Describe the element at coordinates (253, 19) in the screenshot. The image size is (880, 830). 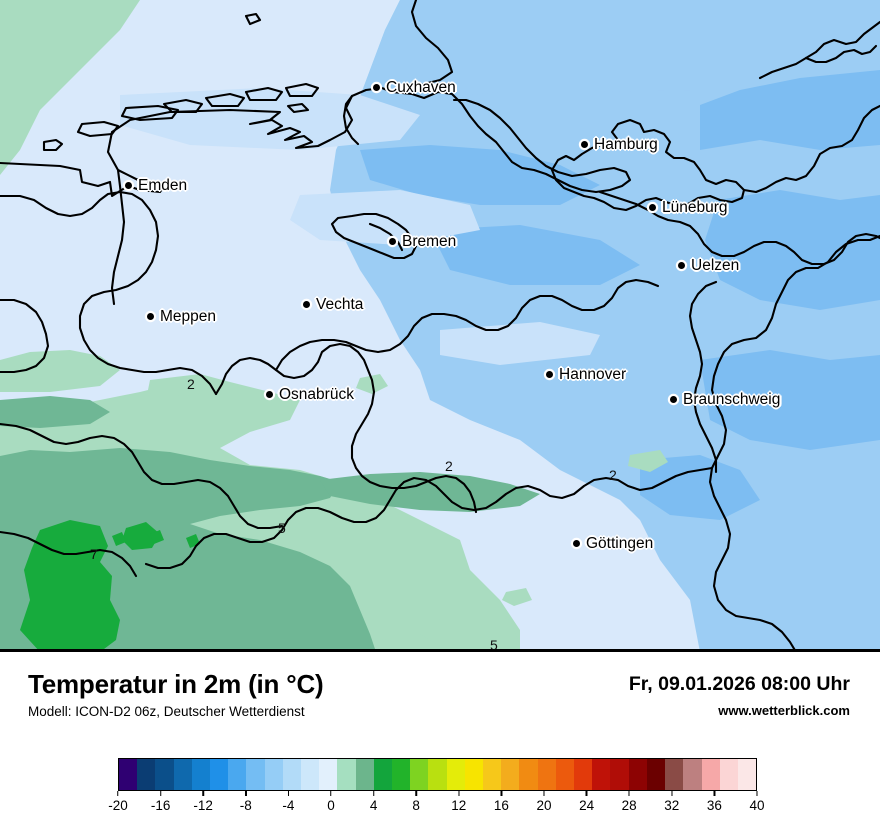
I see `island-helgoland` at that location.